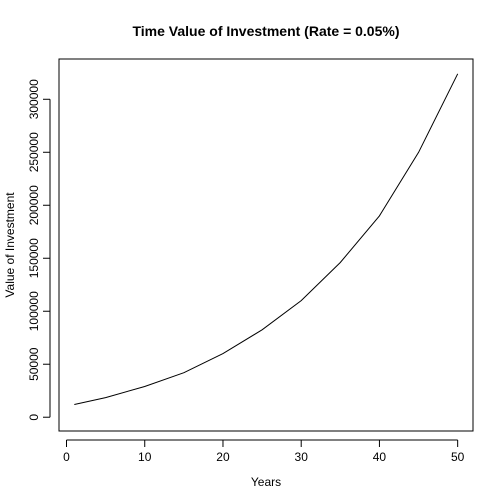 The width and height of the screenshot is (504, 504). Describe the element at coordinates (34, 417) in the screenshot. I see `y-tick-label: 0` at that location.